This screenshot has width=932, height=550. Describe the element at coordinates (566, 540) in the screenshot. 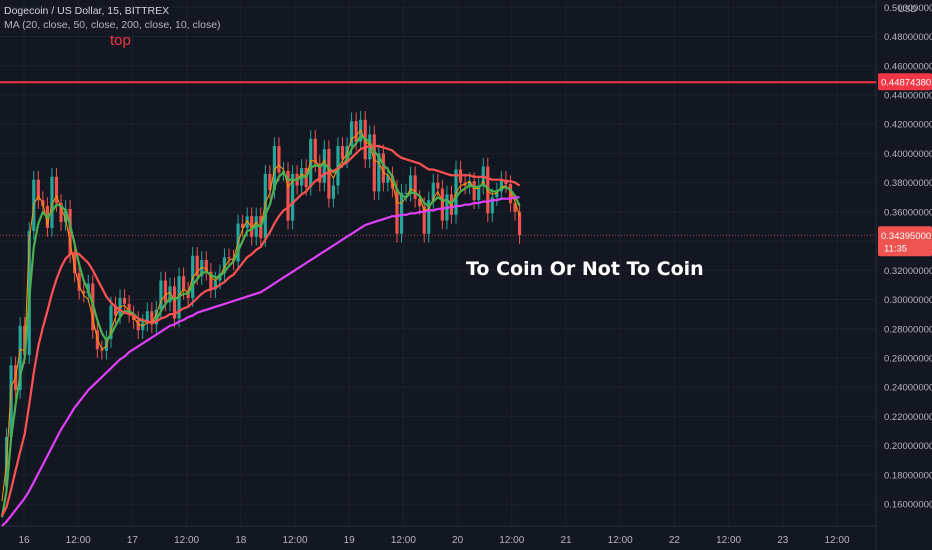

I see `time-tick: 21` at that location.